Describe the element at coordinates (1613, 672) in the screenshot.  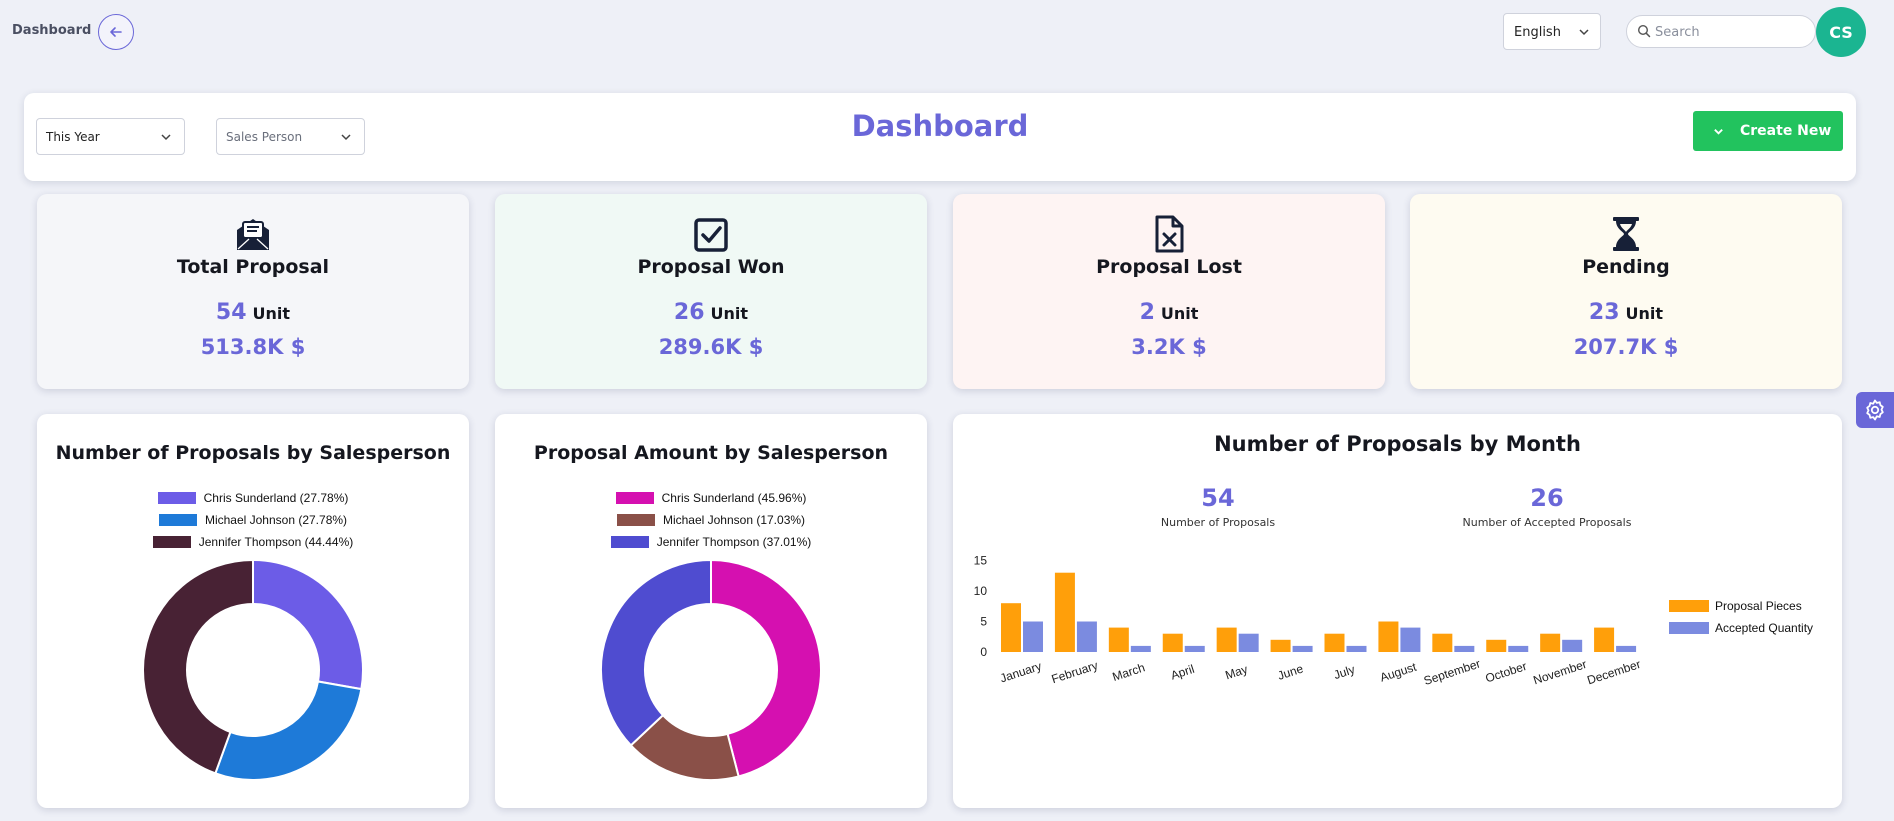
I see `x-tick-label: December` at that location.